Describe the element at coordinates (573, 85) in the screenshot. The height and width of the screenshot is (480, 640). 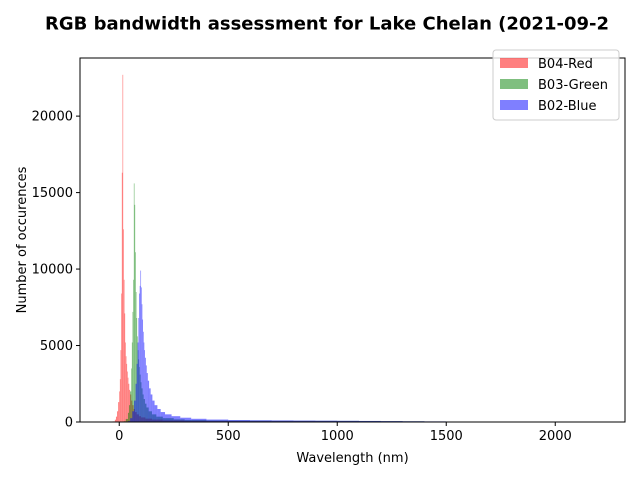
I see `legend-label: B03-Green` at that location.